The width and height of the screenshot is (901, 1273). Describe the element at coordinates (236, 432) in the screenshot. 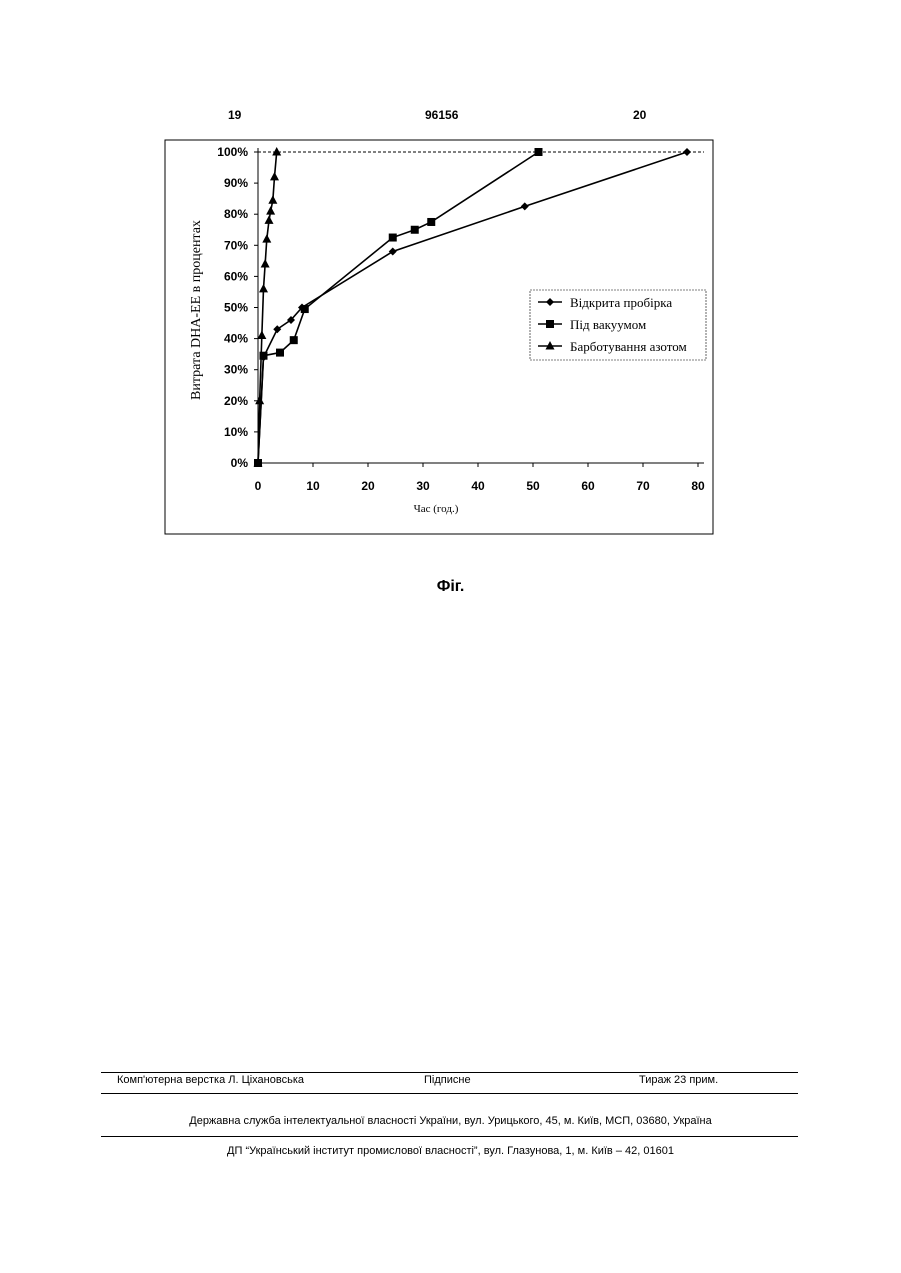

I see `y-tick-label: 10%` at that location.